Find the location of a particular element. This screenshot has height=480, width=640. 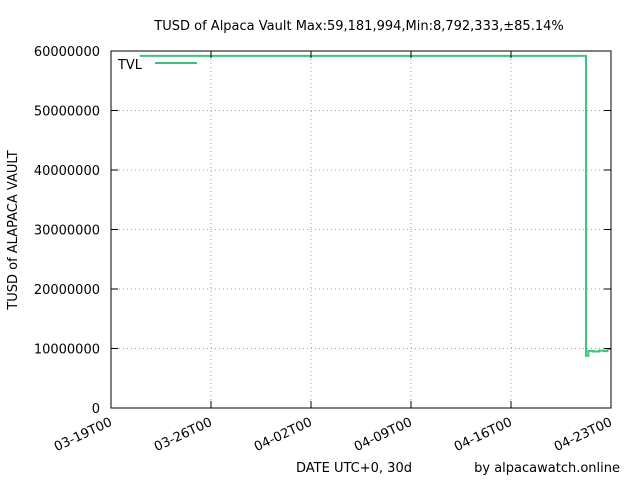

x-tick-label: 04-23T00 is located at coordinates (583, 435).